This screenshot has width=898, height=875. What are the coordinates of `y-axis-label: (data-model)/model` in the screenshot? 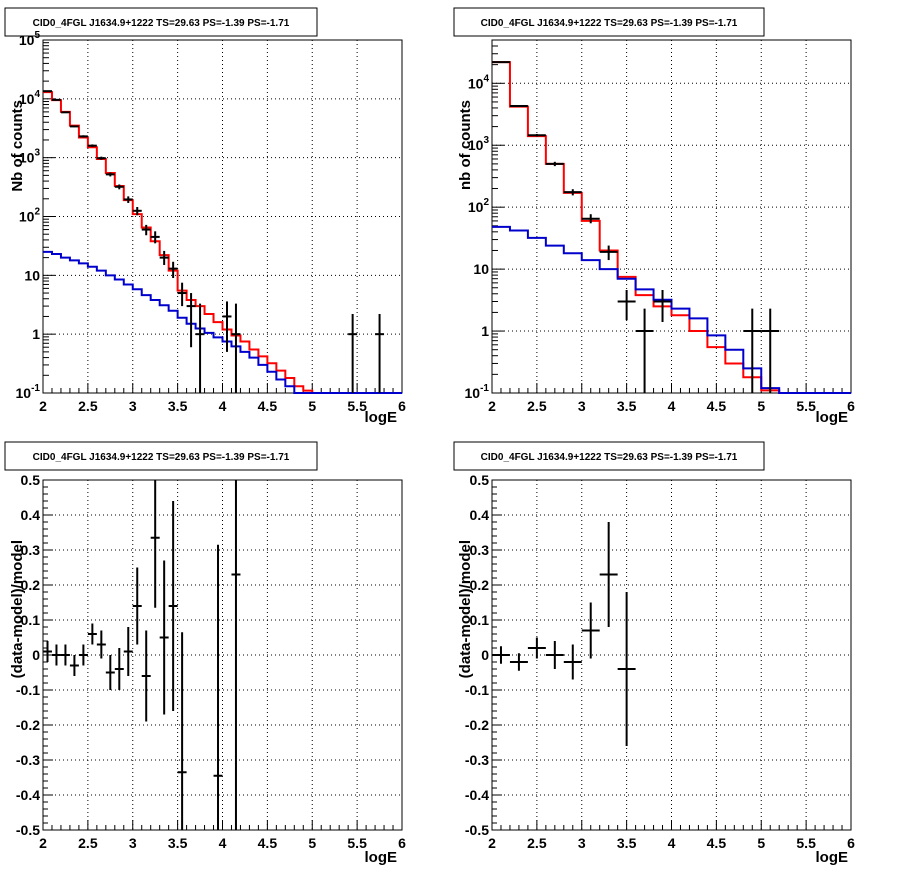 It's located at (465, 609).